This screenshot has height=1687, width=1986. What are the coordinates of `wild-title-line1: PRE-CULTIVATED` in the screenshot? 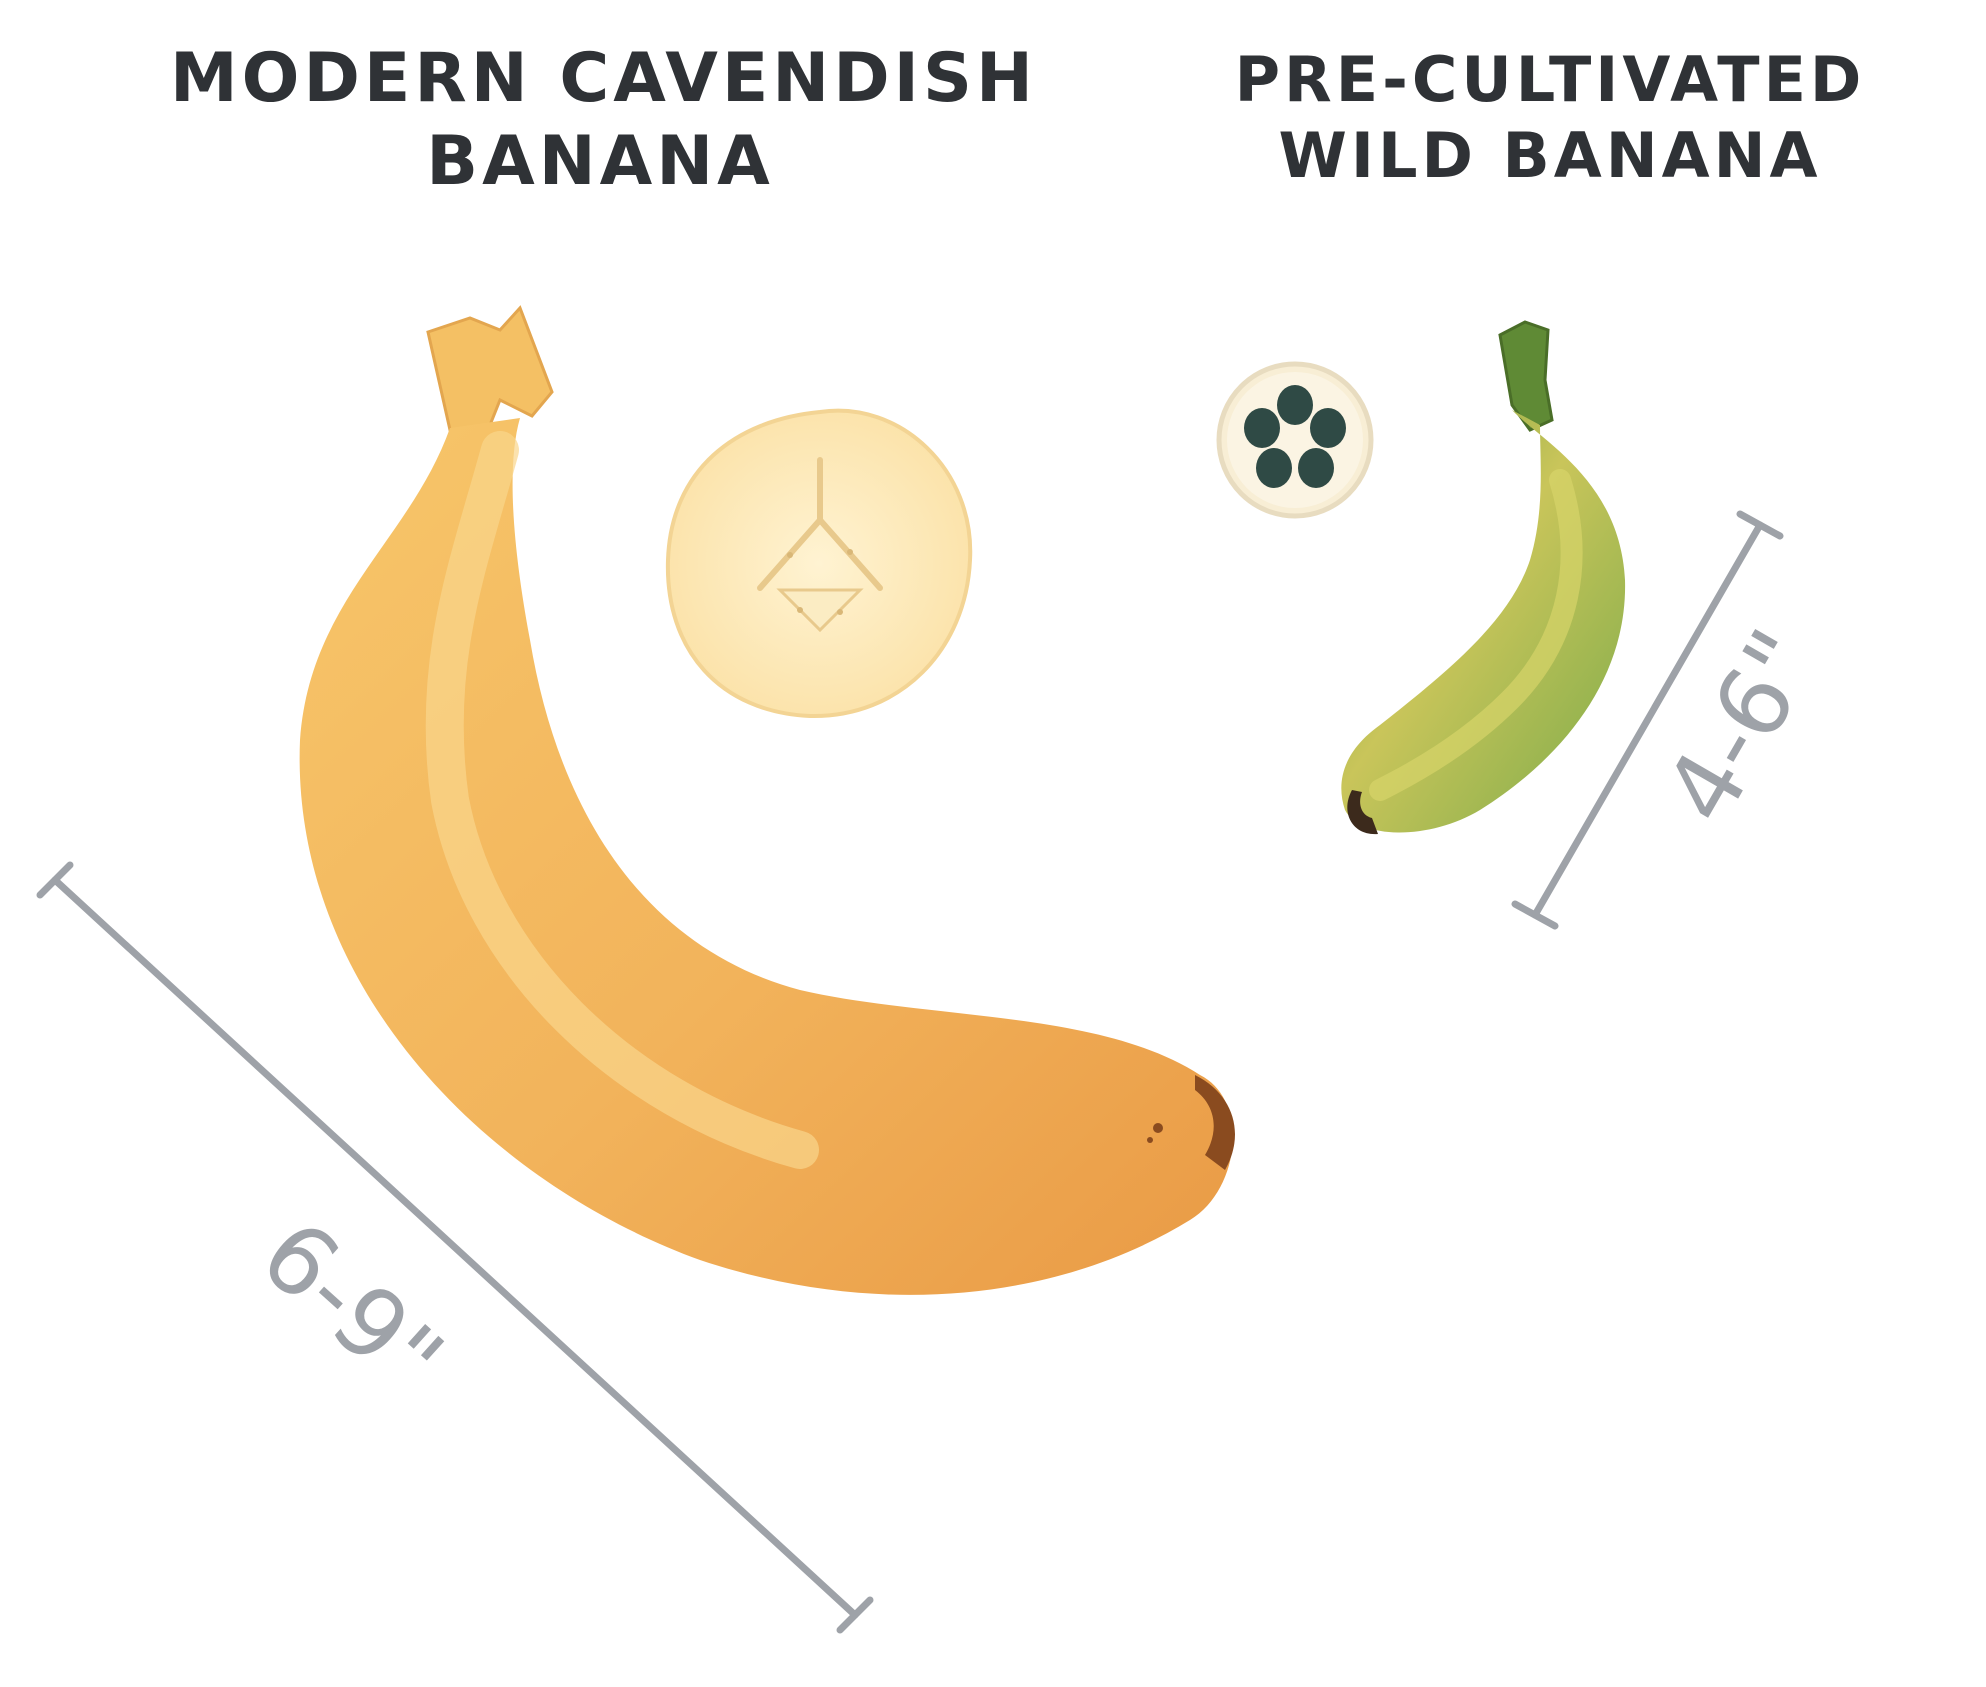 It's located at (1550, 79).